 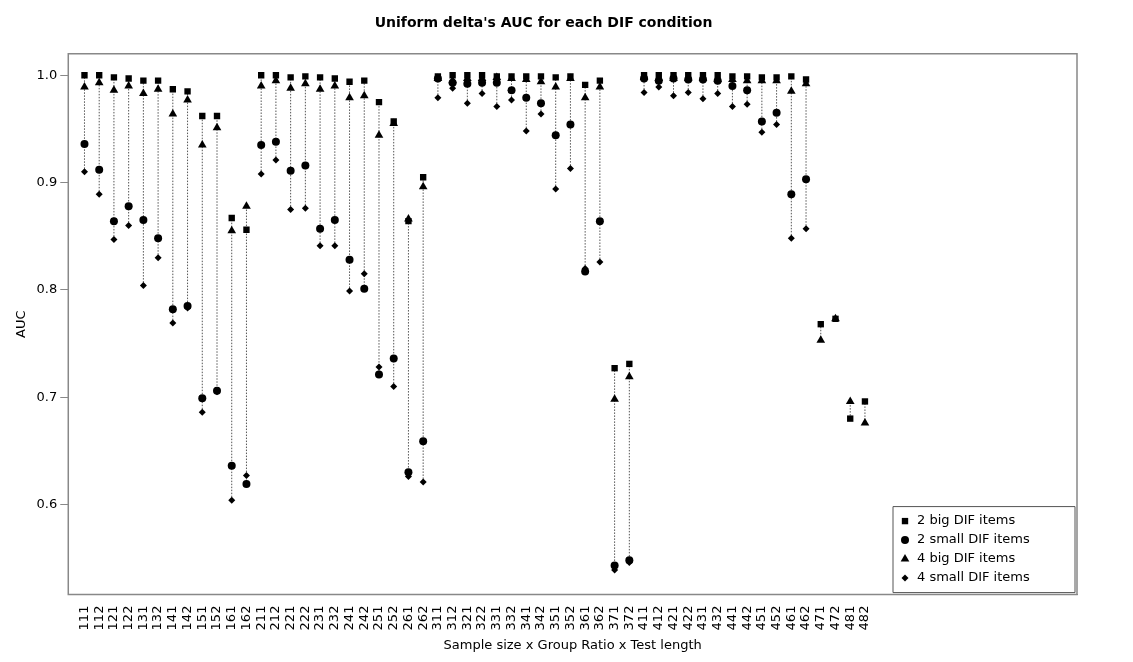 I want to click on x-tick-label: 451, so click(x=761, y=618).